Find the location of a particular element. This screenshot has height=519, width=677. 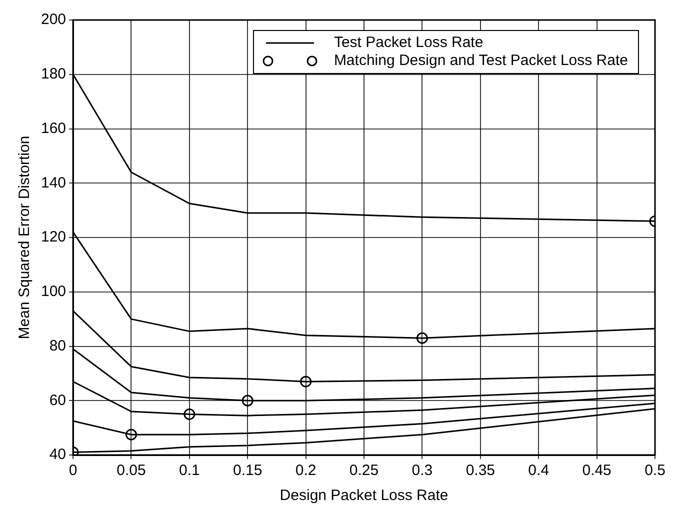

x-tick-label: 0.45 is located at coordinates (597, 471).